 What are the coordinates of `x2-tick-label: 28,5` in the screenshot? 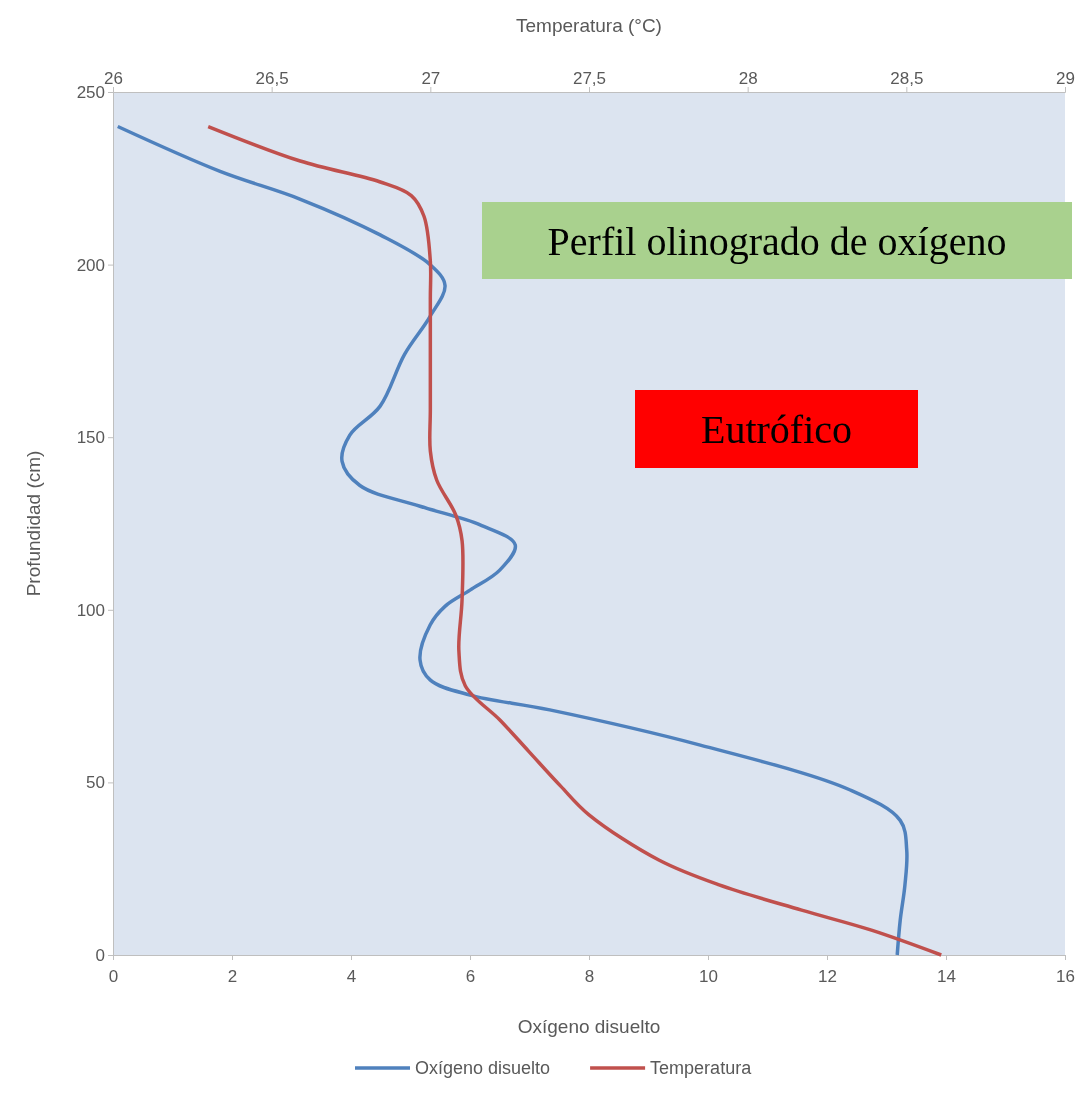 It's located at (907, 78).